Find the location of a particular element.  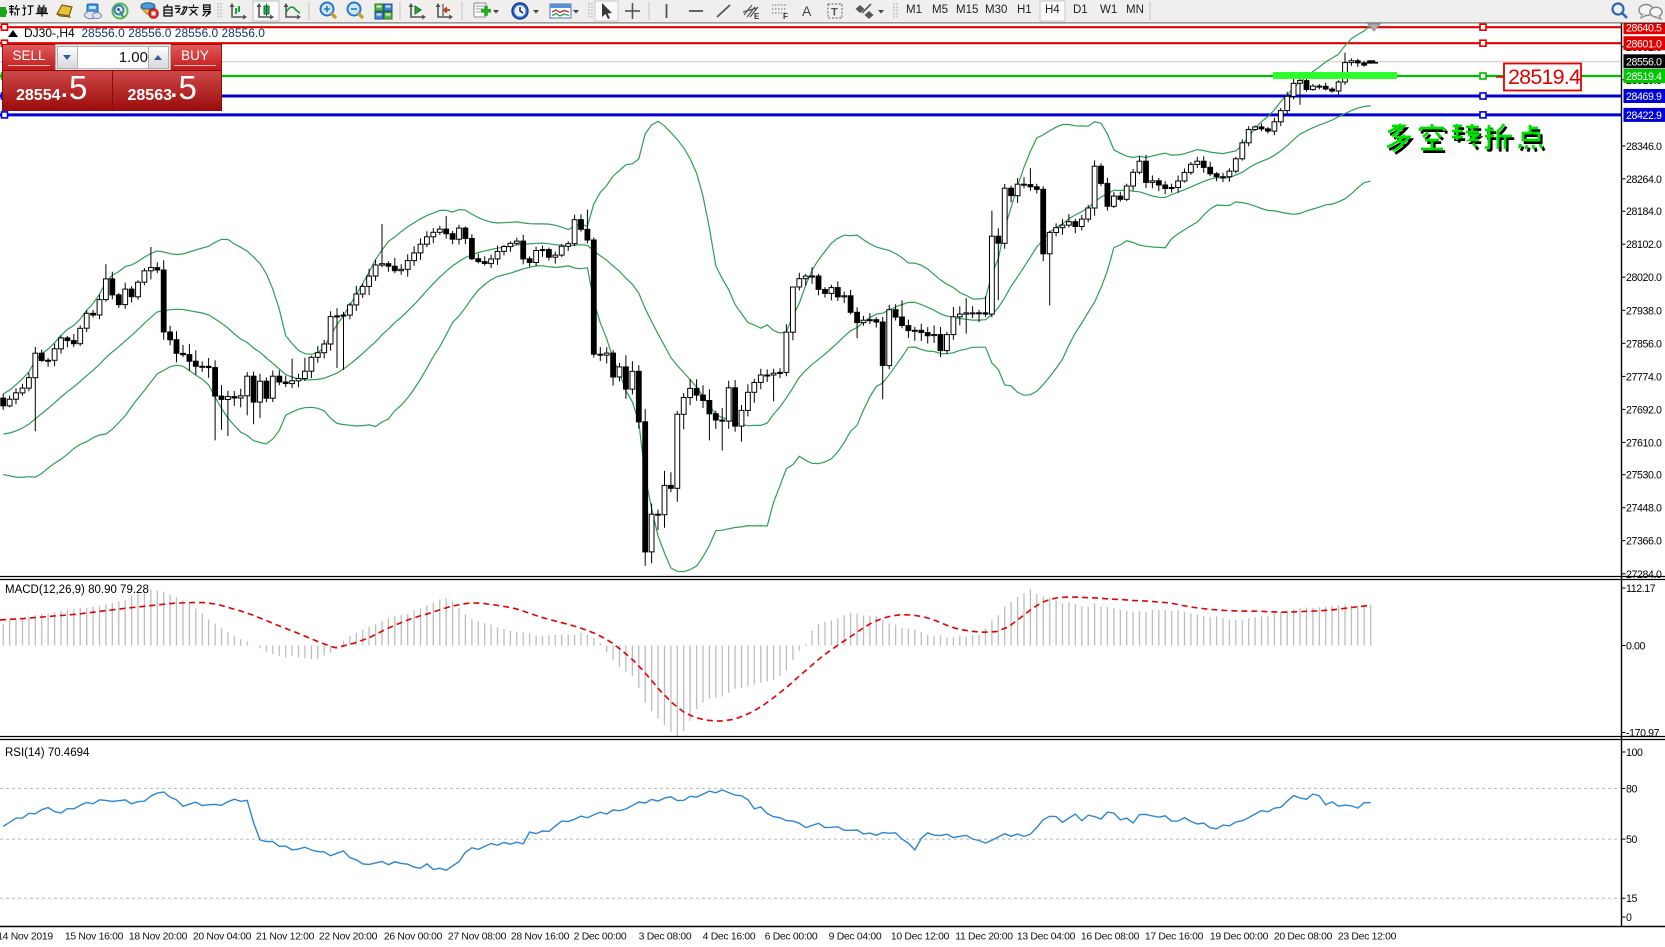

svg-text: 11 Dec 20:00 is located at coordinates (984, 937).